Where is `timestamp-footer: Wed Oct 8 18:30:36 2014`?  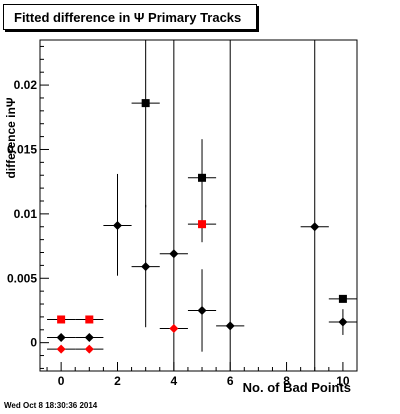 timestamp-footer: Wed Oct 8 18:30:36 2014 is located at coordinates (51, 405).